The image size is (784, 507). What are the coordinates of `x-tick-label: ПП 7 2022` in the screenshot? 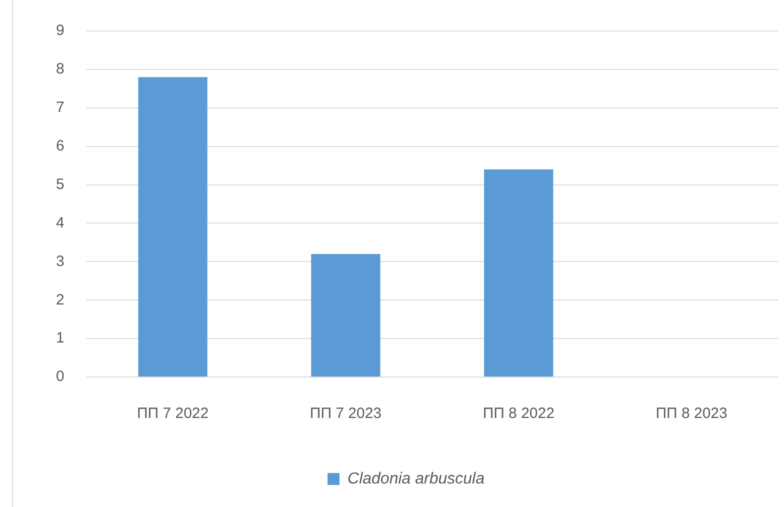 It's located at (172, 413).